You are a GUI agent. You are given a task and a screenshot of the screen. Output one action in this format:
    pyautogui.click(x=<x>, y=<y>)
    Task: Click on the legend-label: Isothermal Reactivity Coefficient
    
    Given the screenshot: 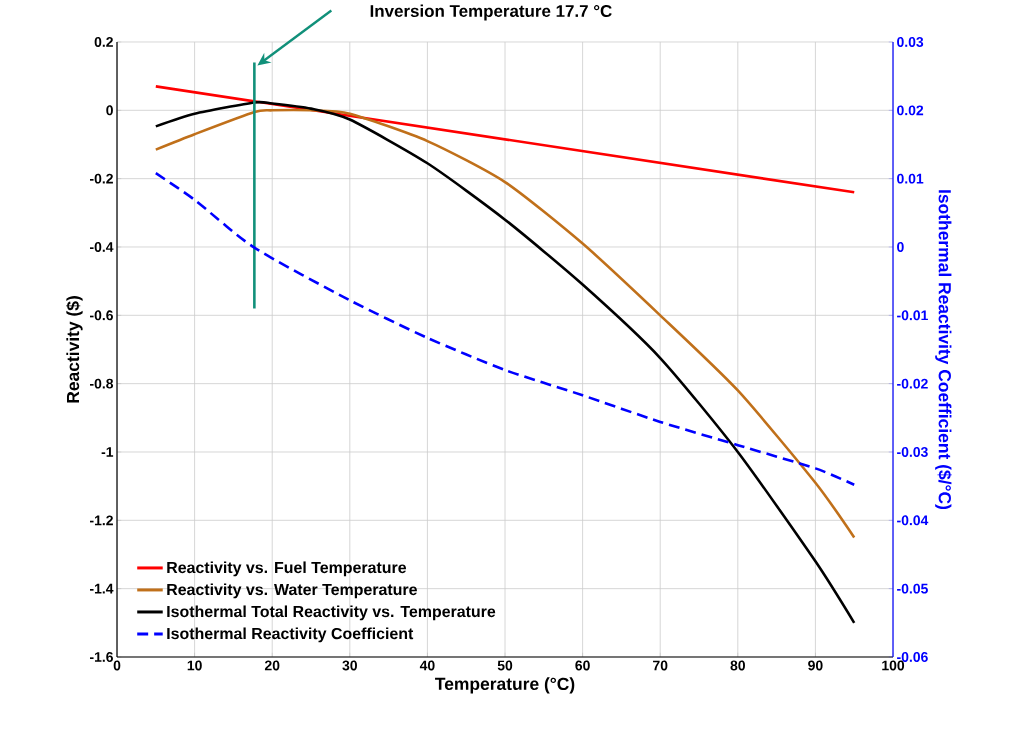 What is the action you would take?
    pyautogui.click(x=290, y=635)
    